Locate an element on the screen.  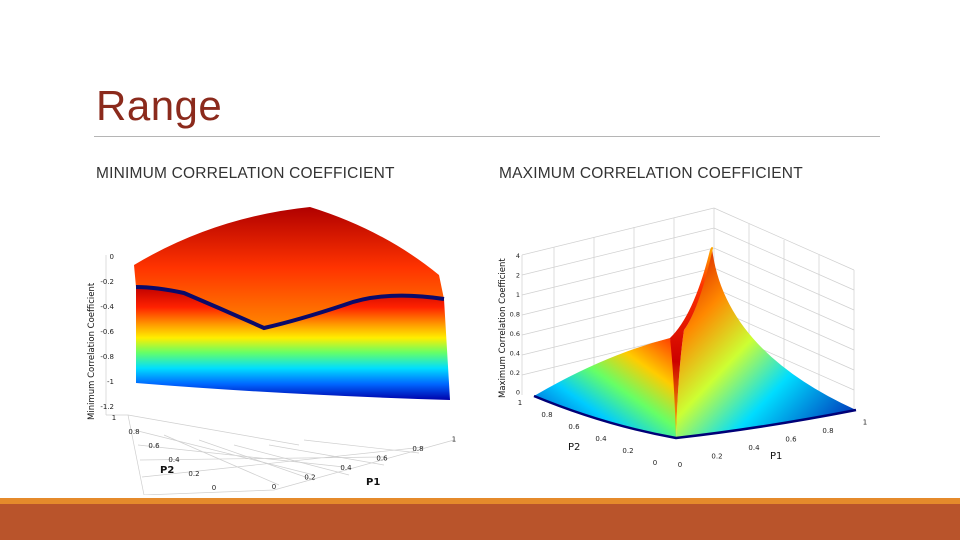
min-p2-tick-5: 0 is located at coordinates (214, 488).